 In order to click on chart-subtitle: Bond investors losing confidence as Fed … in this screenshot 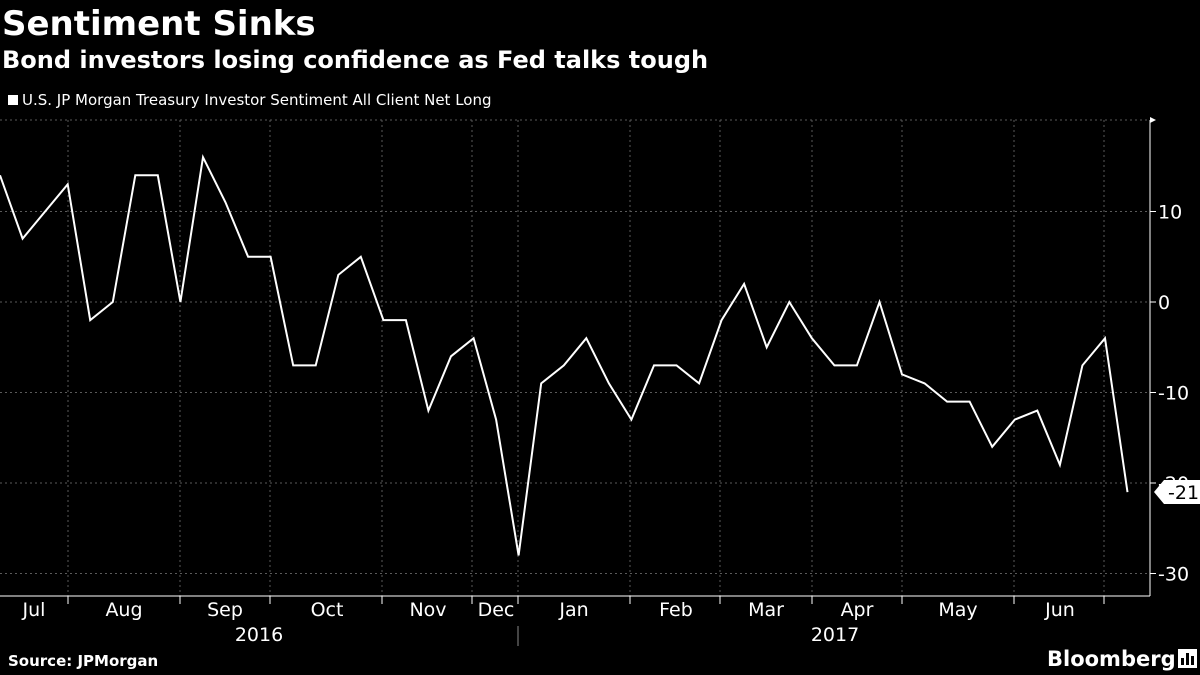, I will do `click(355, 60)`.